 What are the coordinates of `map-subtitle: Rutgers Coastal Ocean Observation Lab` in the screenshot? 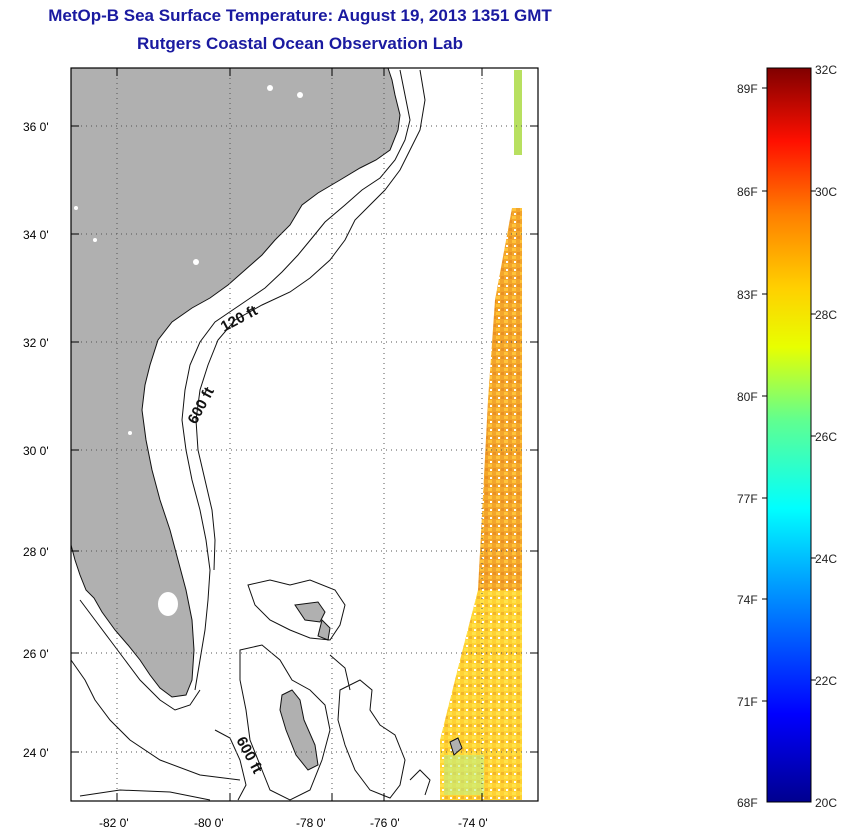 It's located at (300, 43).